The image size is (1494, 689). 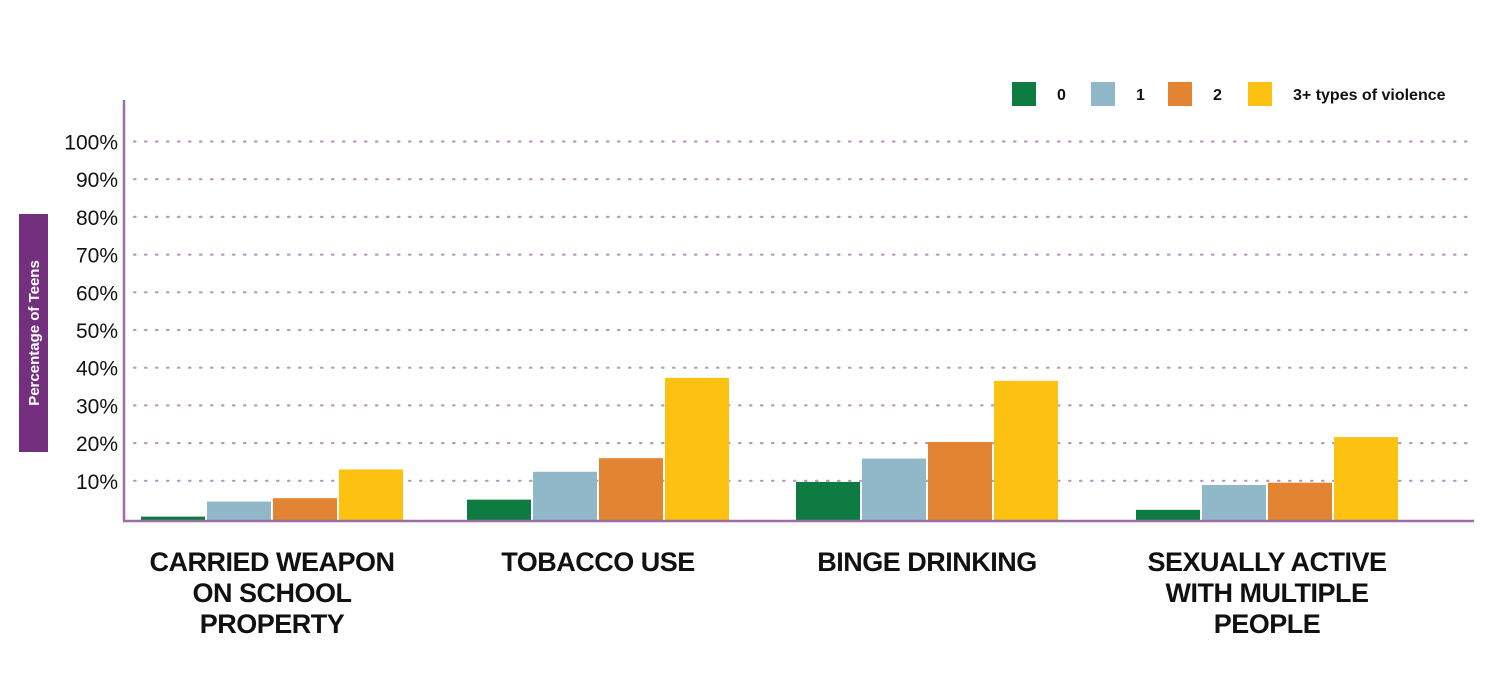 I want to click on category-label: CARRIED WEAPON, so click(x=271, y=562).